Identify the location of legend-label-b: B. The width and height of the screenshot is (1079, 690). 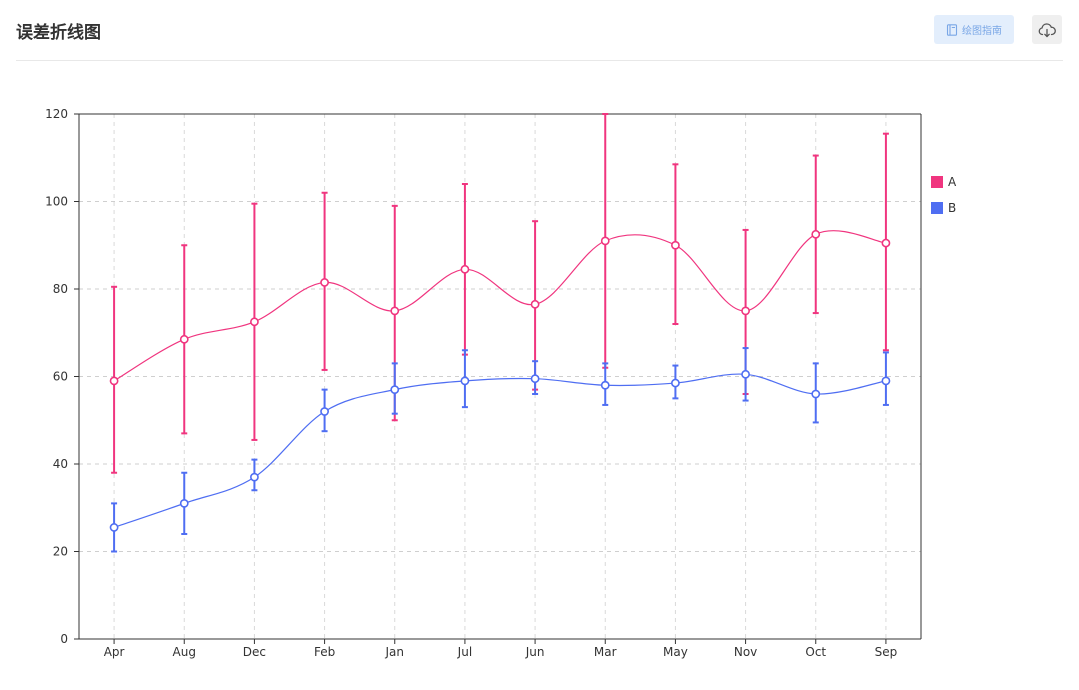
(952, 208).